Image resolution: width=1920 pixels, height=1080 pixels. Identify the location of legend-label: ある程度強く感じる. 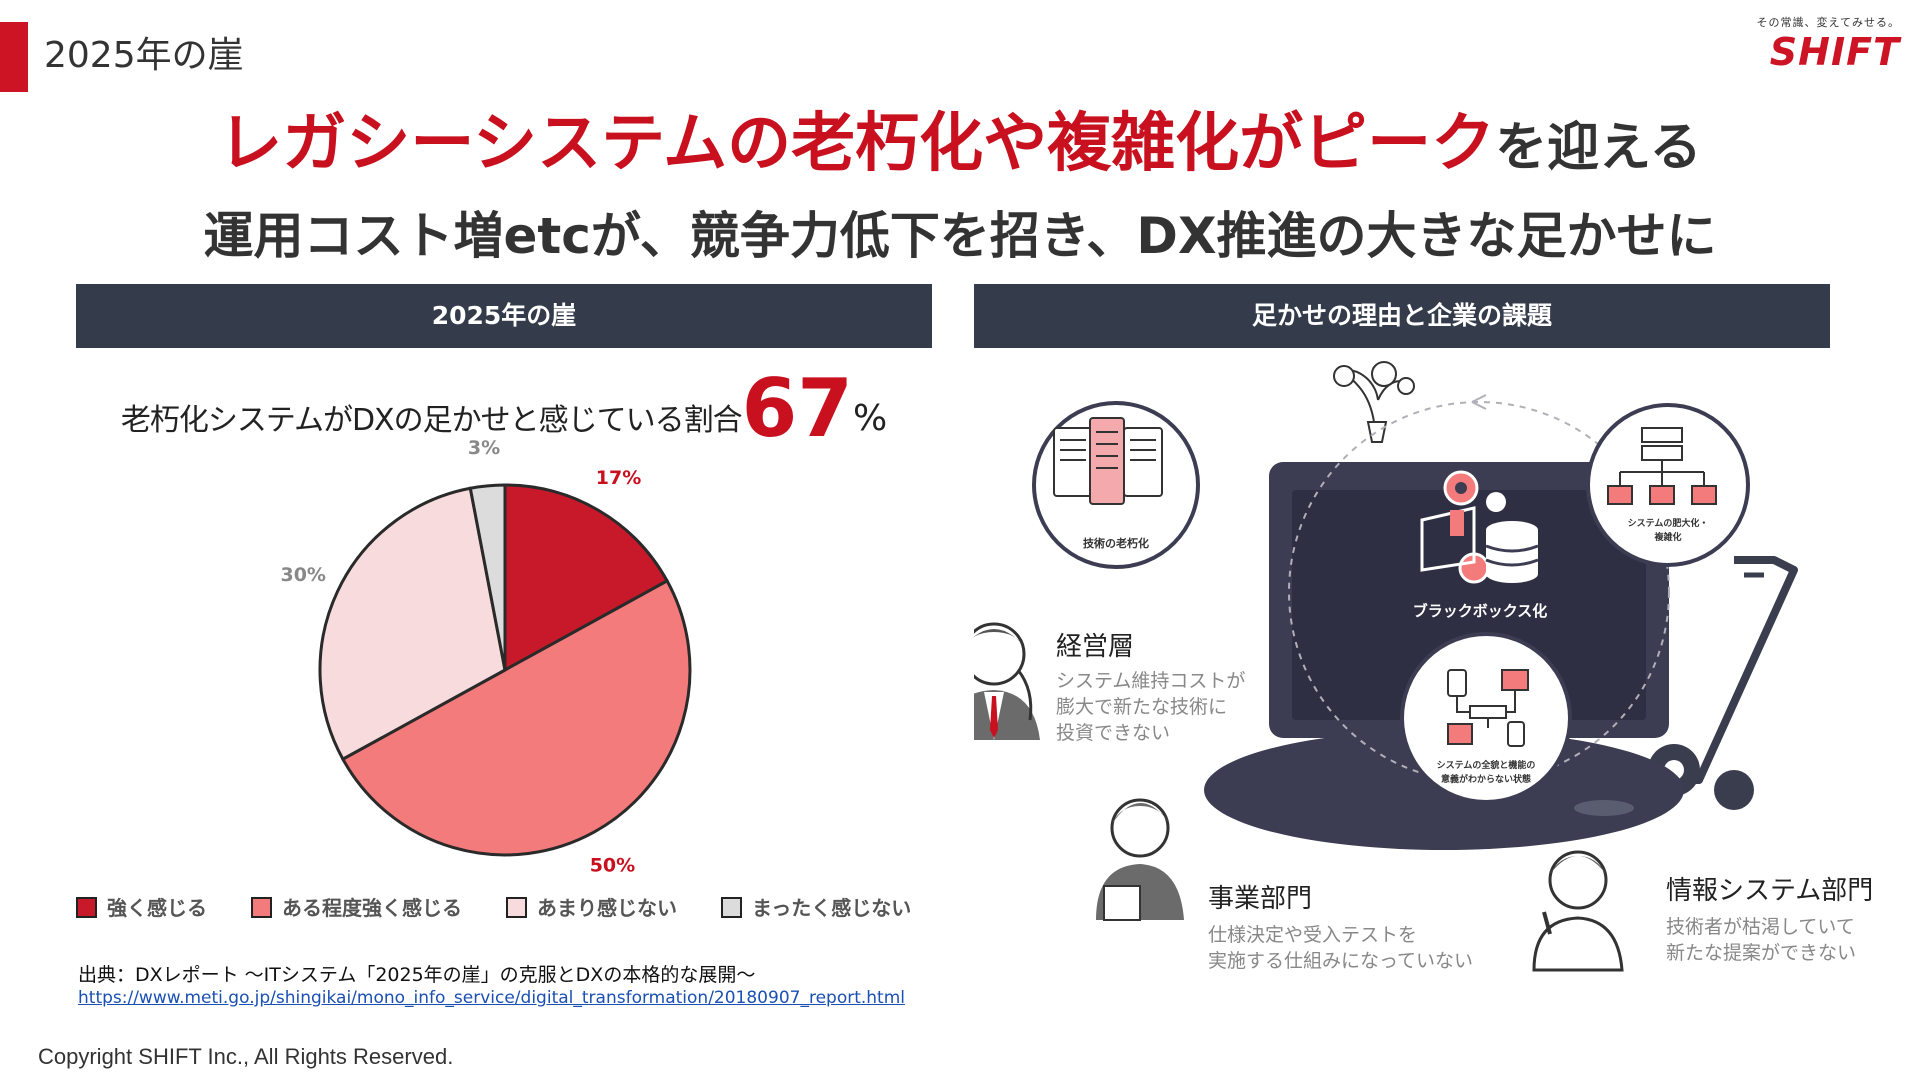
(372, 908).